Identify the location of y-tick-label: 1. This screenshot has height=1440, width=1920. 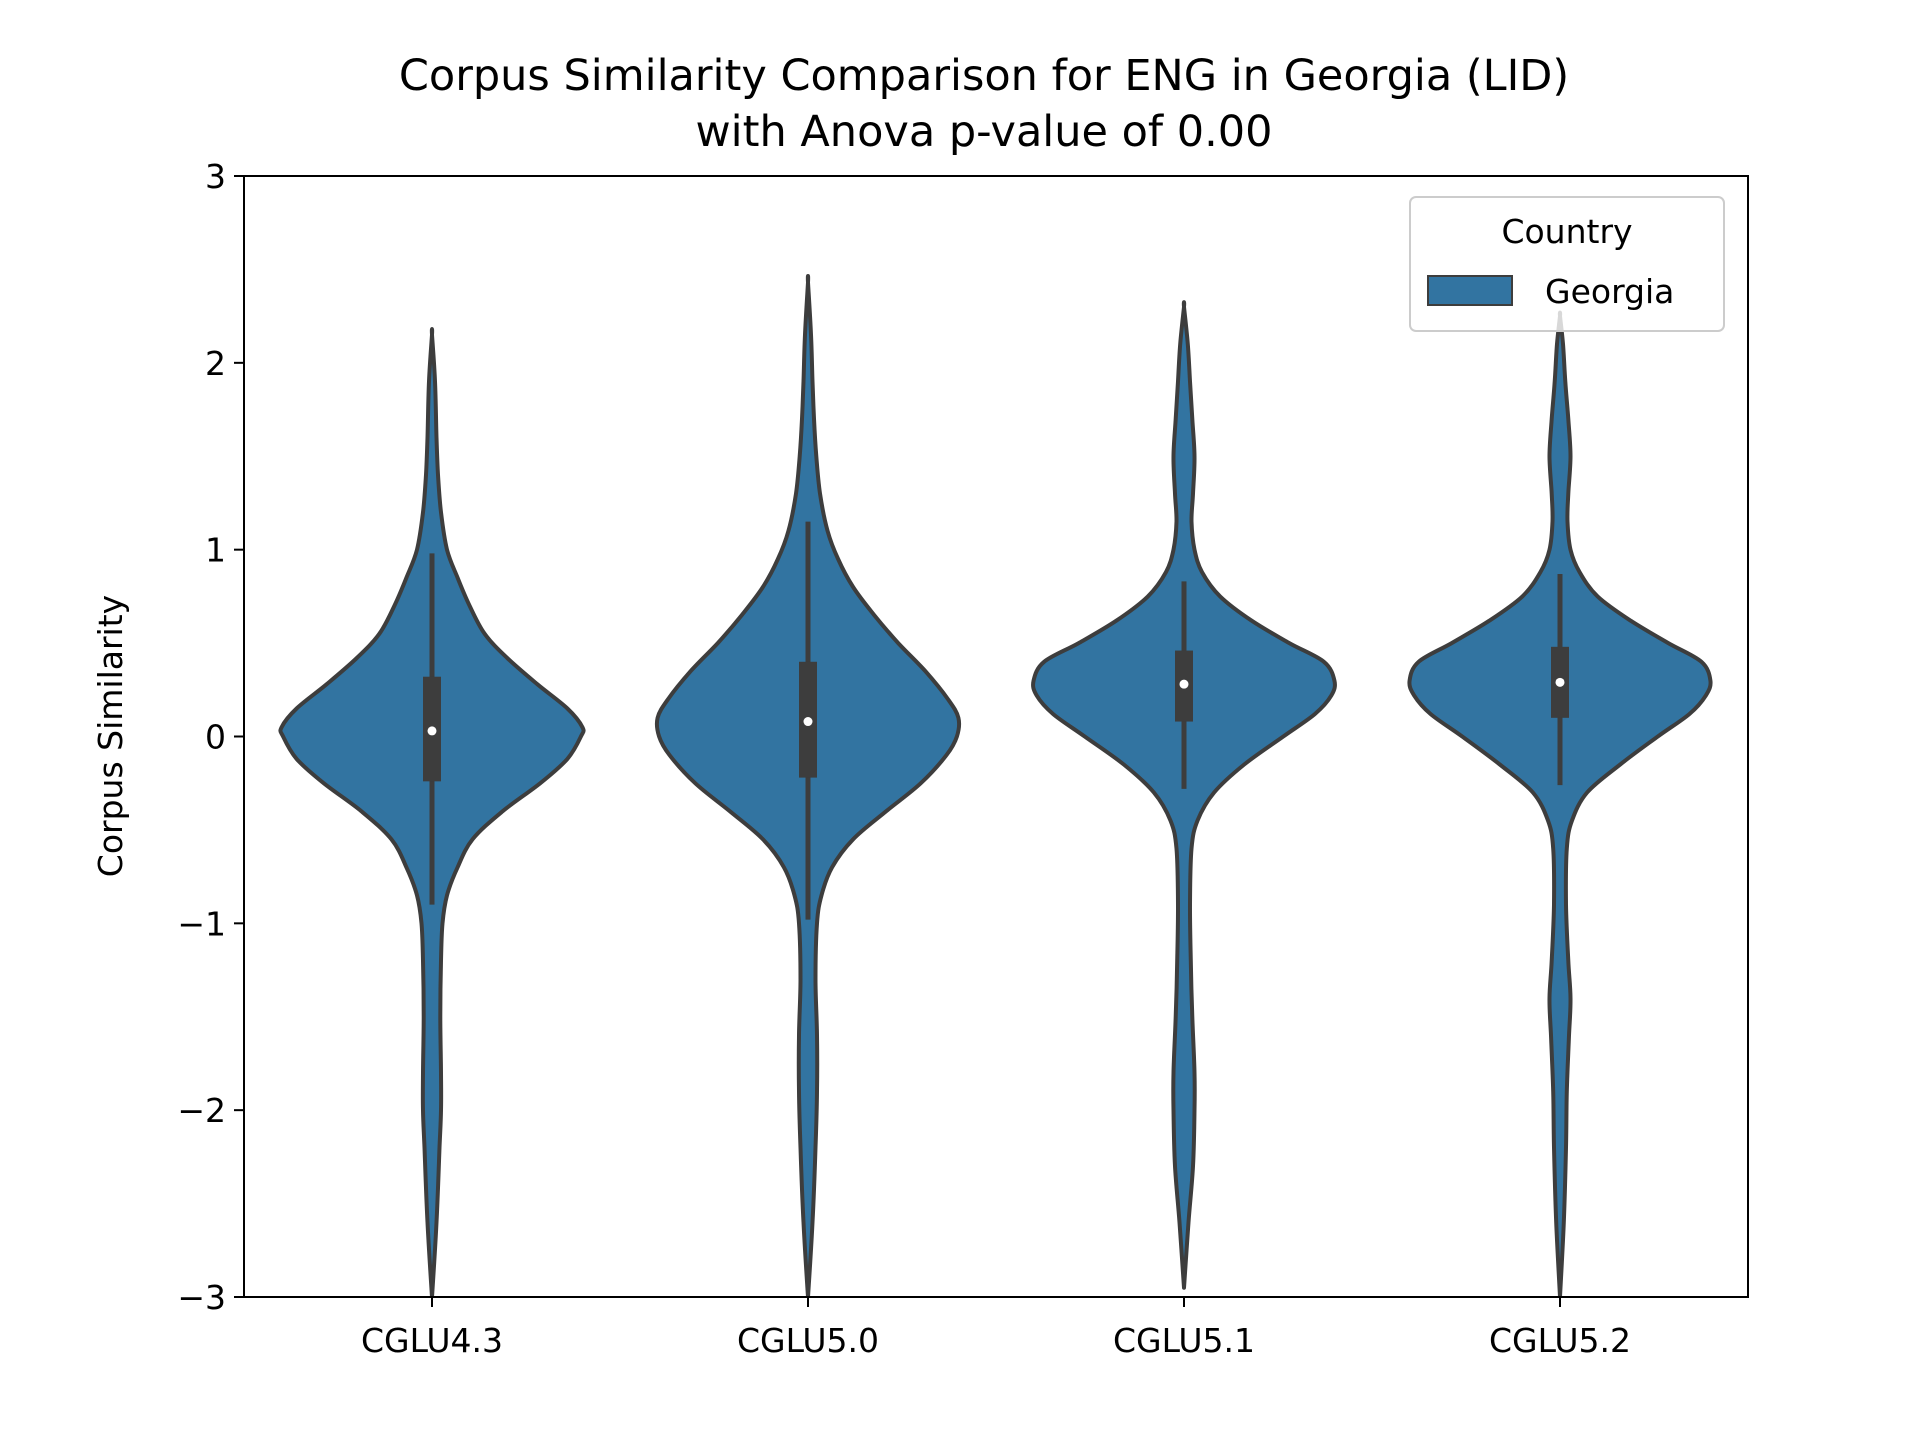
(215, 550).